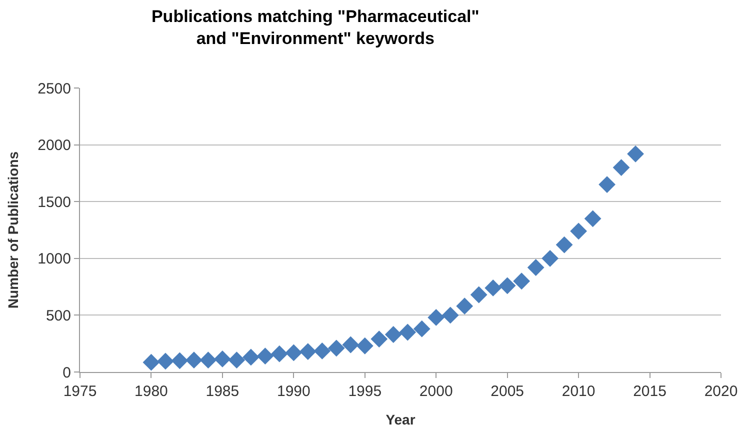 The image size is (751, 437). Describe the element at coordinates (54, 89) in the screenshot. I see `y-tick-label: 2500` at that location.